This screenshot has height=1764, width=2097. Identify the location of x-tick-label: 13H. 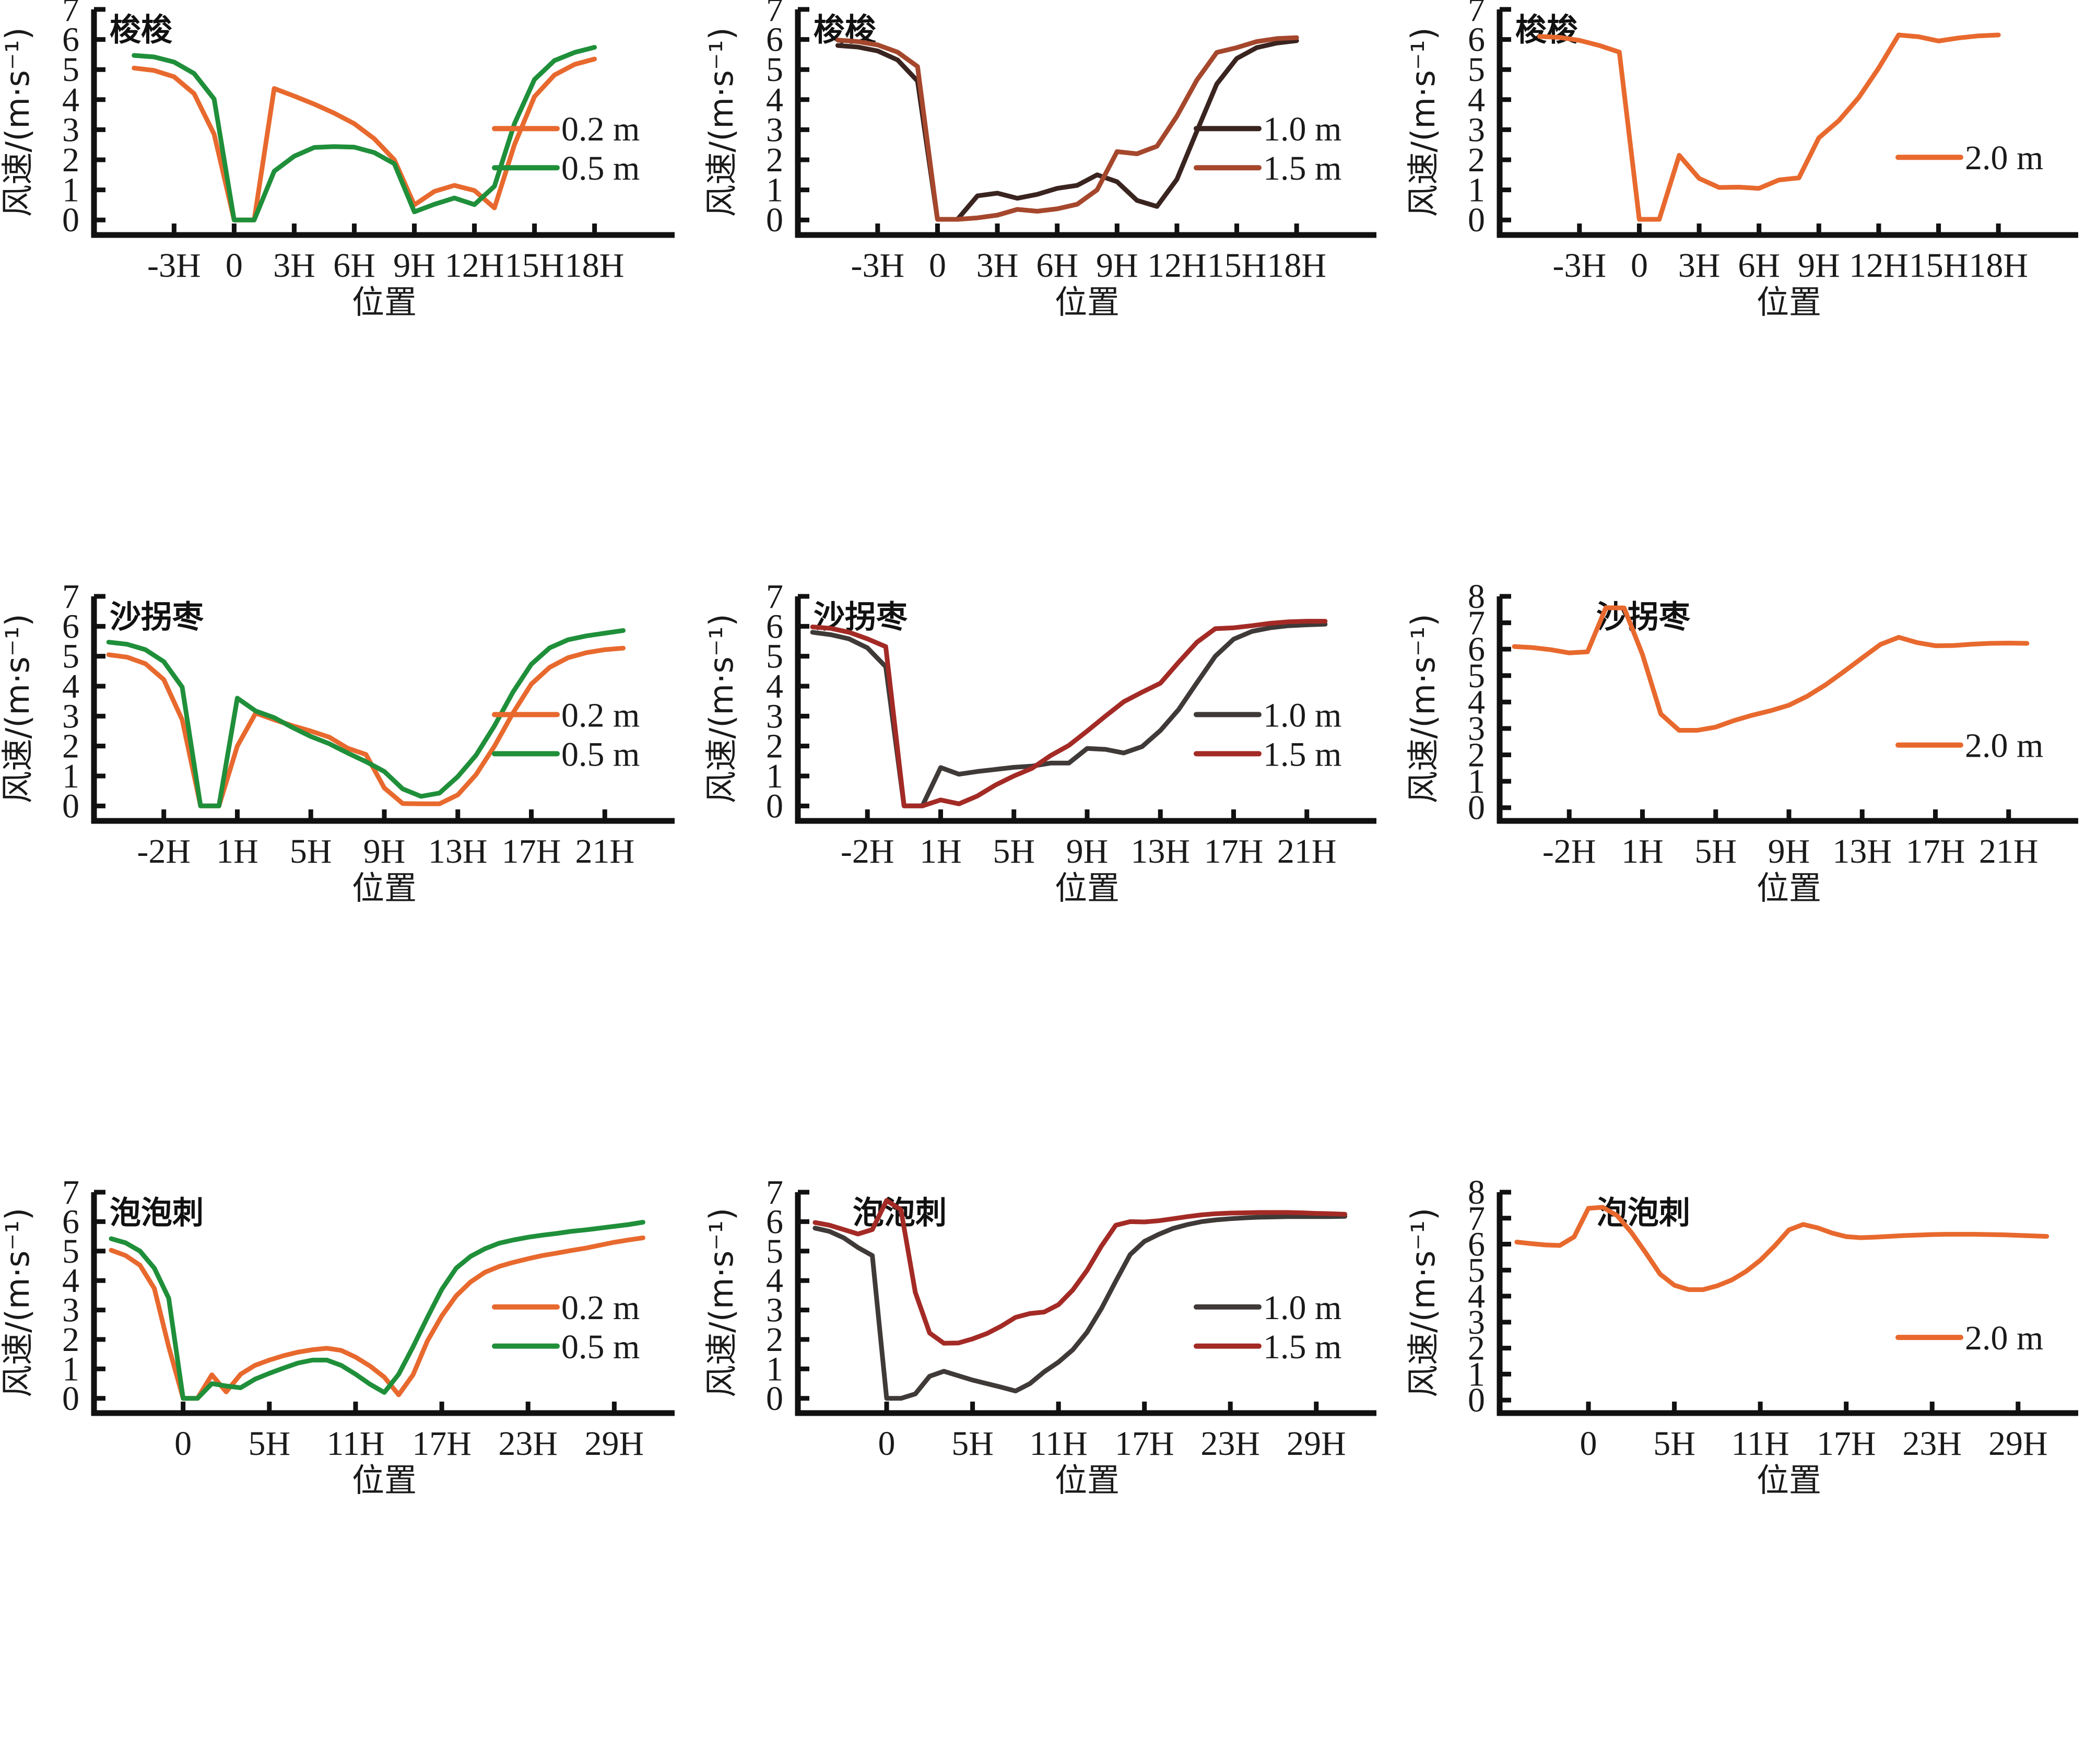
(1862, 851).